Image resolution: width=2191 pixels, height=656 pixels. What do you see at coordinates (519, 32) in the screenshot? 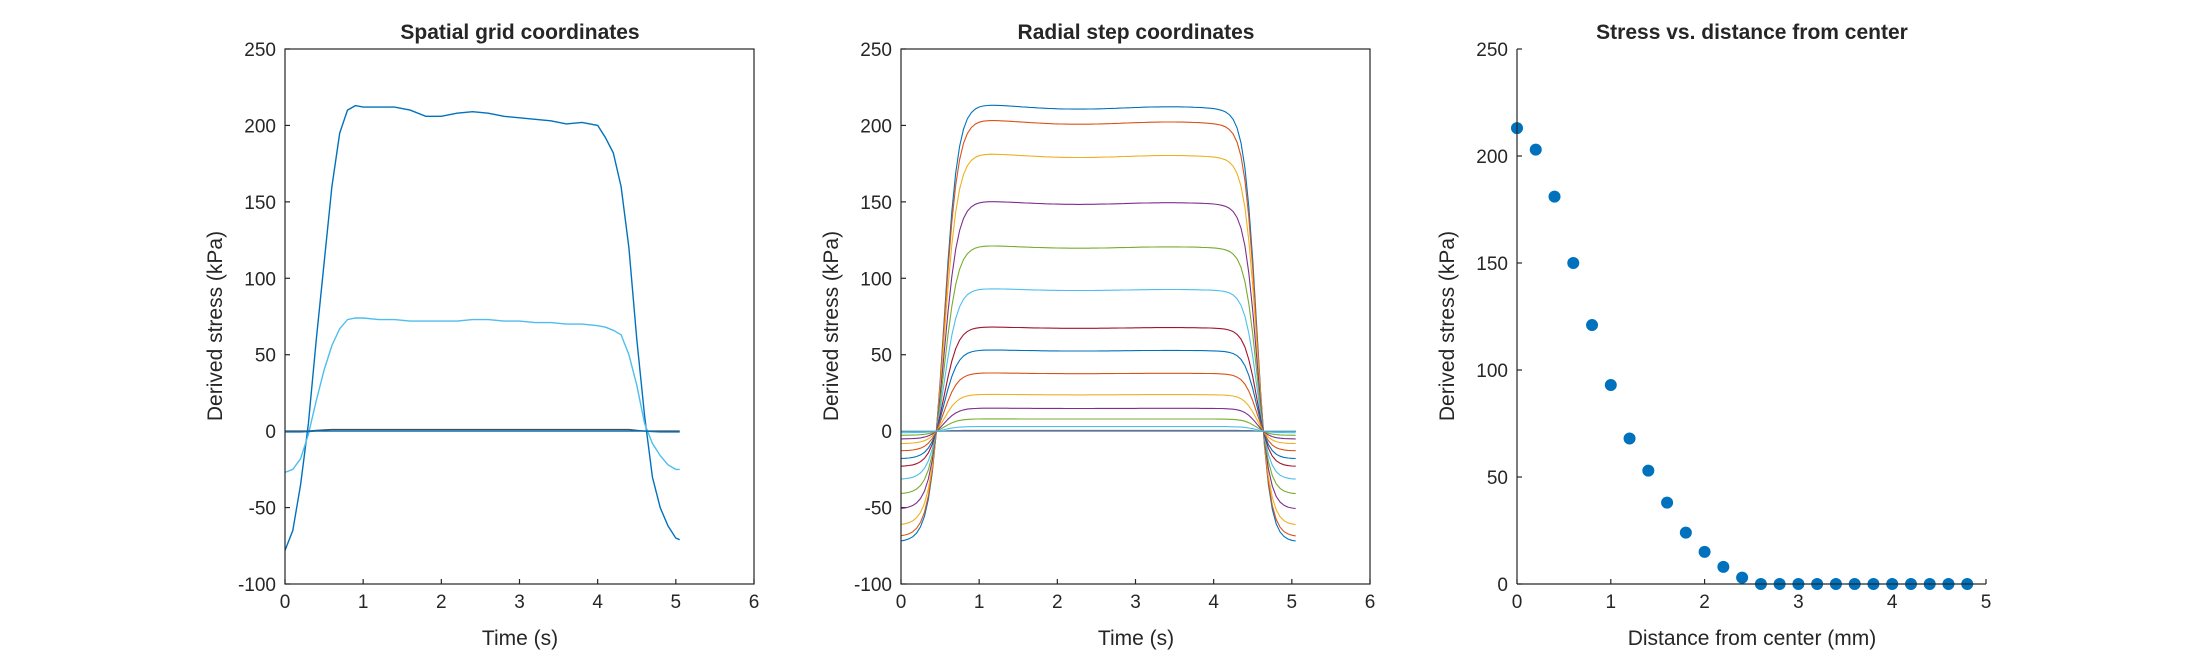
I see `chart-title: Spatial grid coordinates` at bounding box center [519, 32].